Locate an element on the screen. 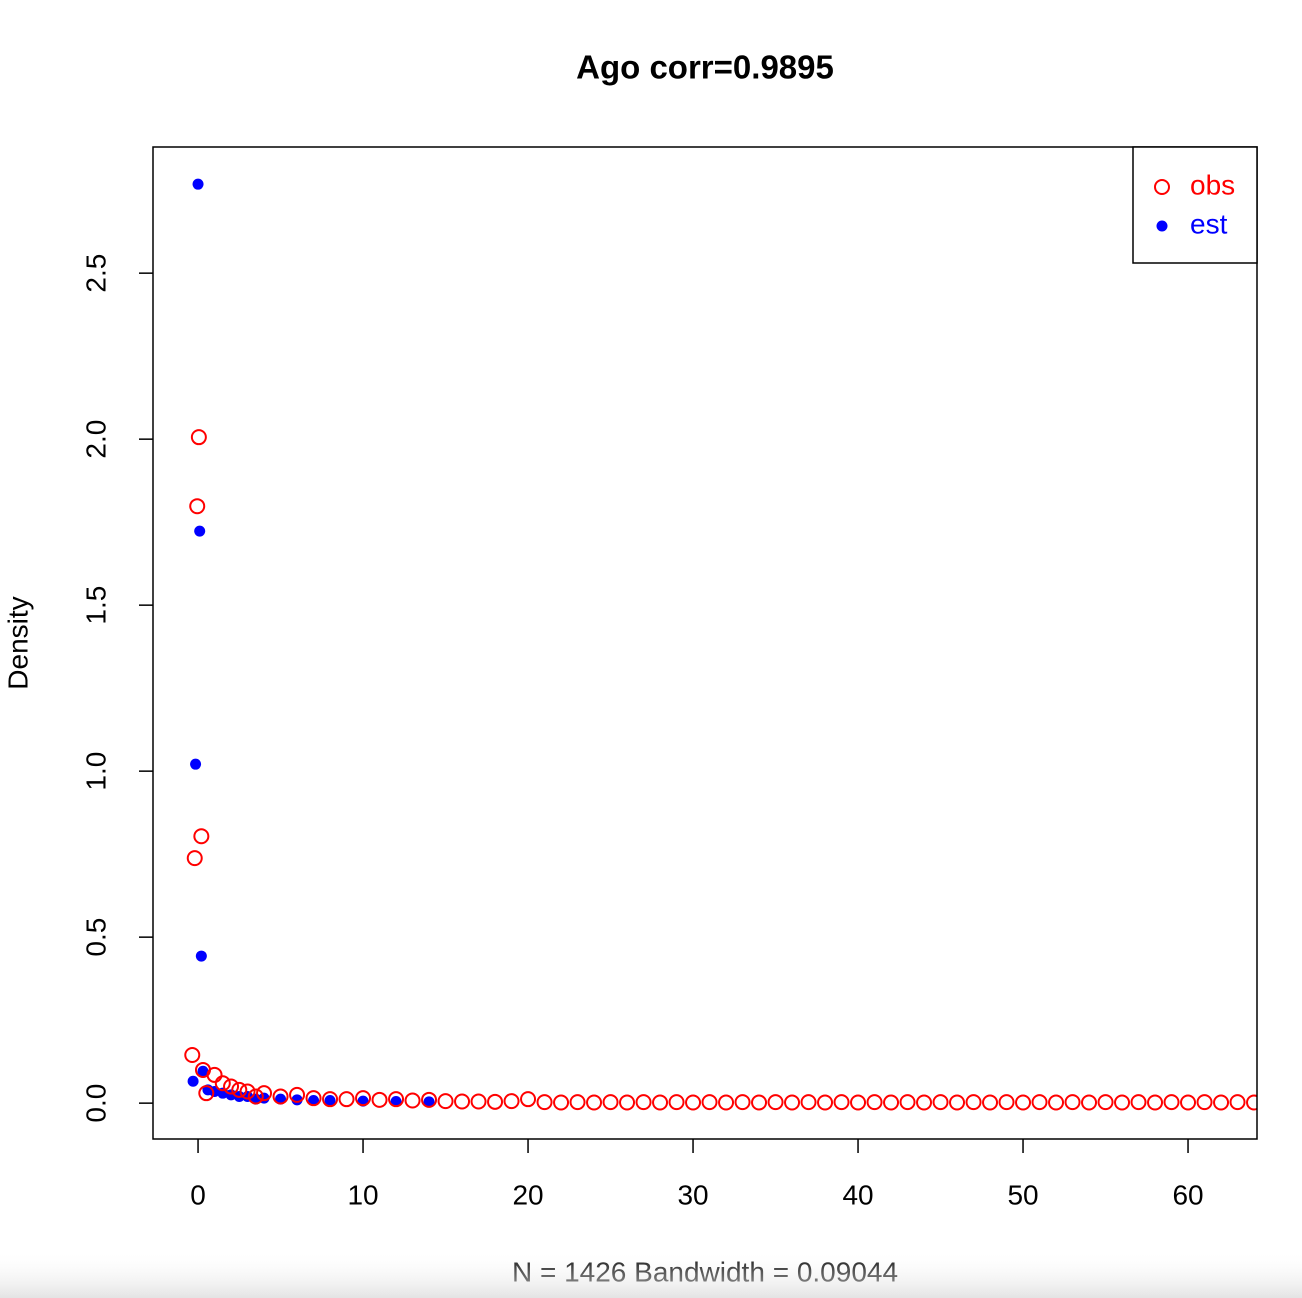 Image resolution: width=1302 pixels, height=1298 pixels. y-tick-label: 2.0 is located at coordinates (95, 439).